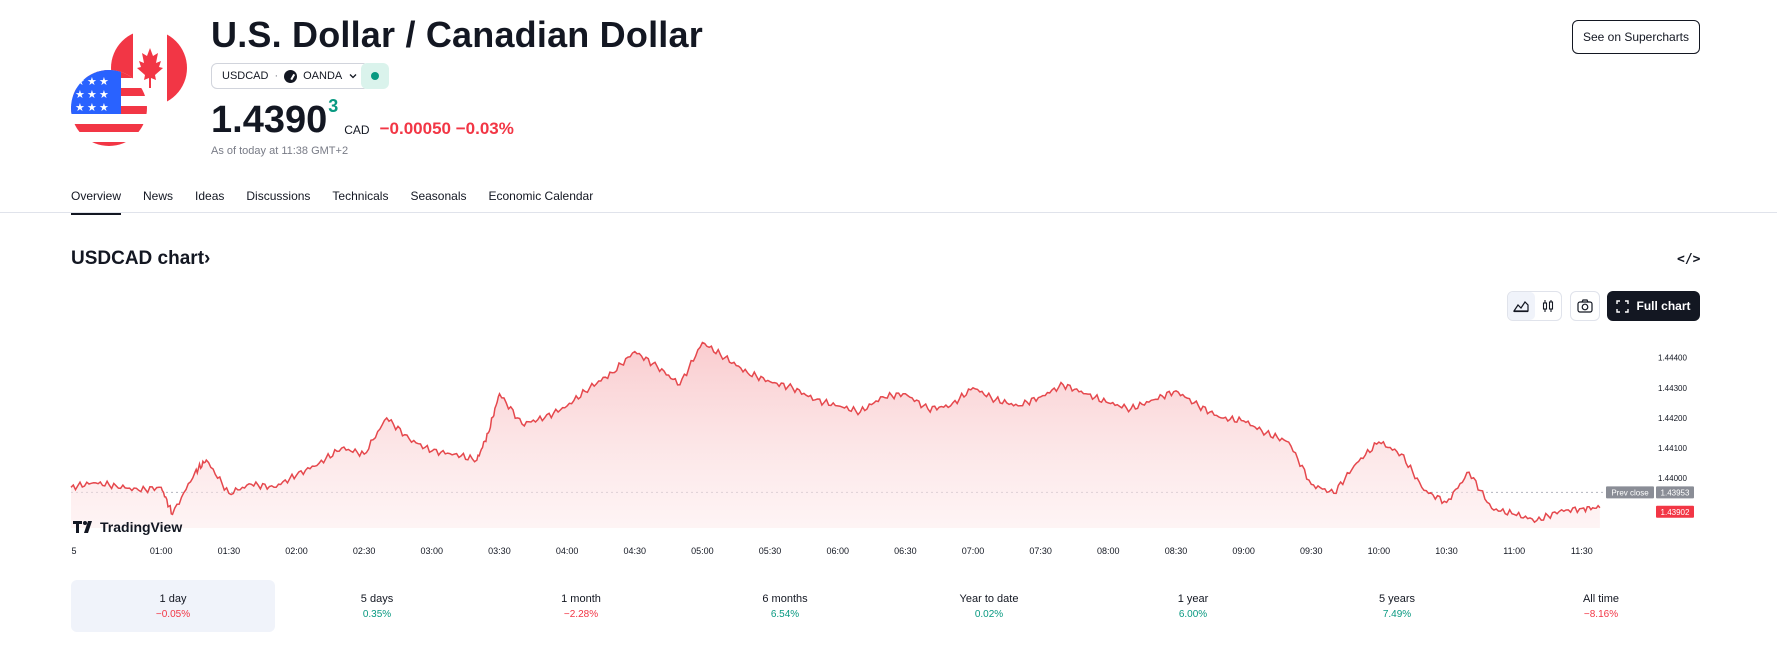 This screenshot has width=1777, height=653. What do you see at coordinates (291, 76) in the screenshot?
I see `oanda-logo-icon` at bounding box center [291, 76].